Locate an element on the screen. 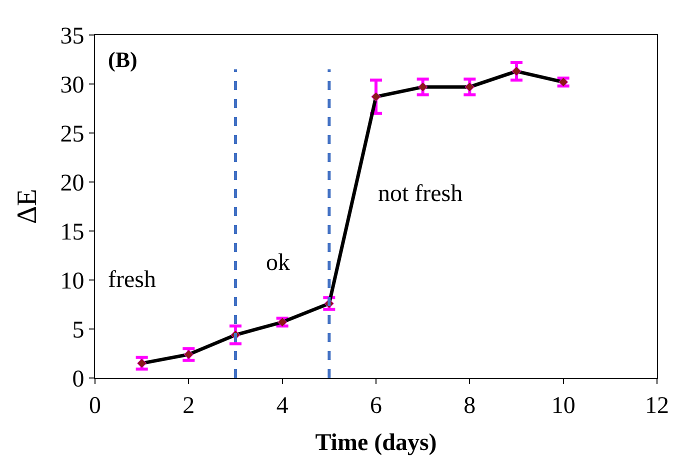 The height and width of the screenshot is (473, 681). y-tick-label: 0 is located at coordinates (78, 379).